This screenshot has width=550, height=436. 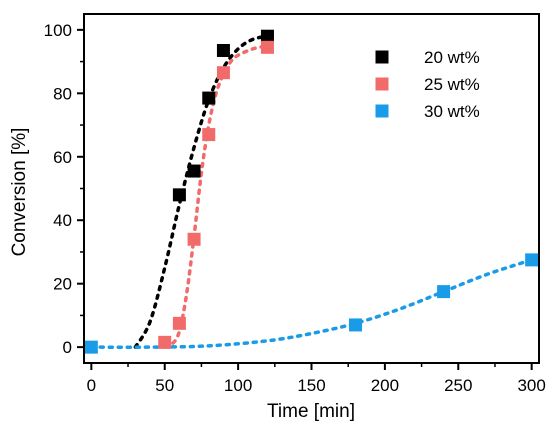 I want to click on legend: 20 wt% 25 wt% 30 wt%, so click(x=427, y=84).